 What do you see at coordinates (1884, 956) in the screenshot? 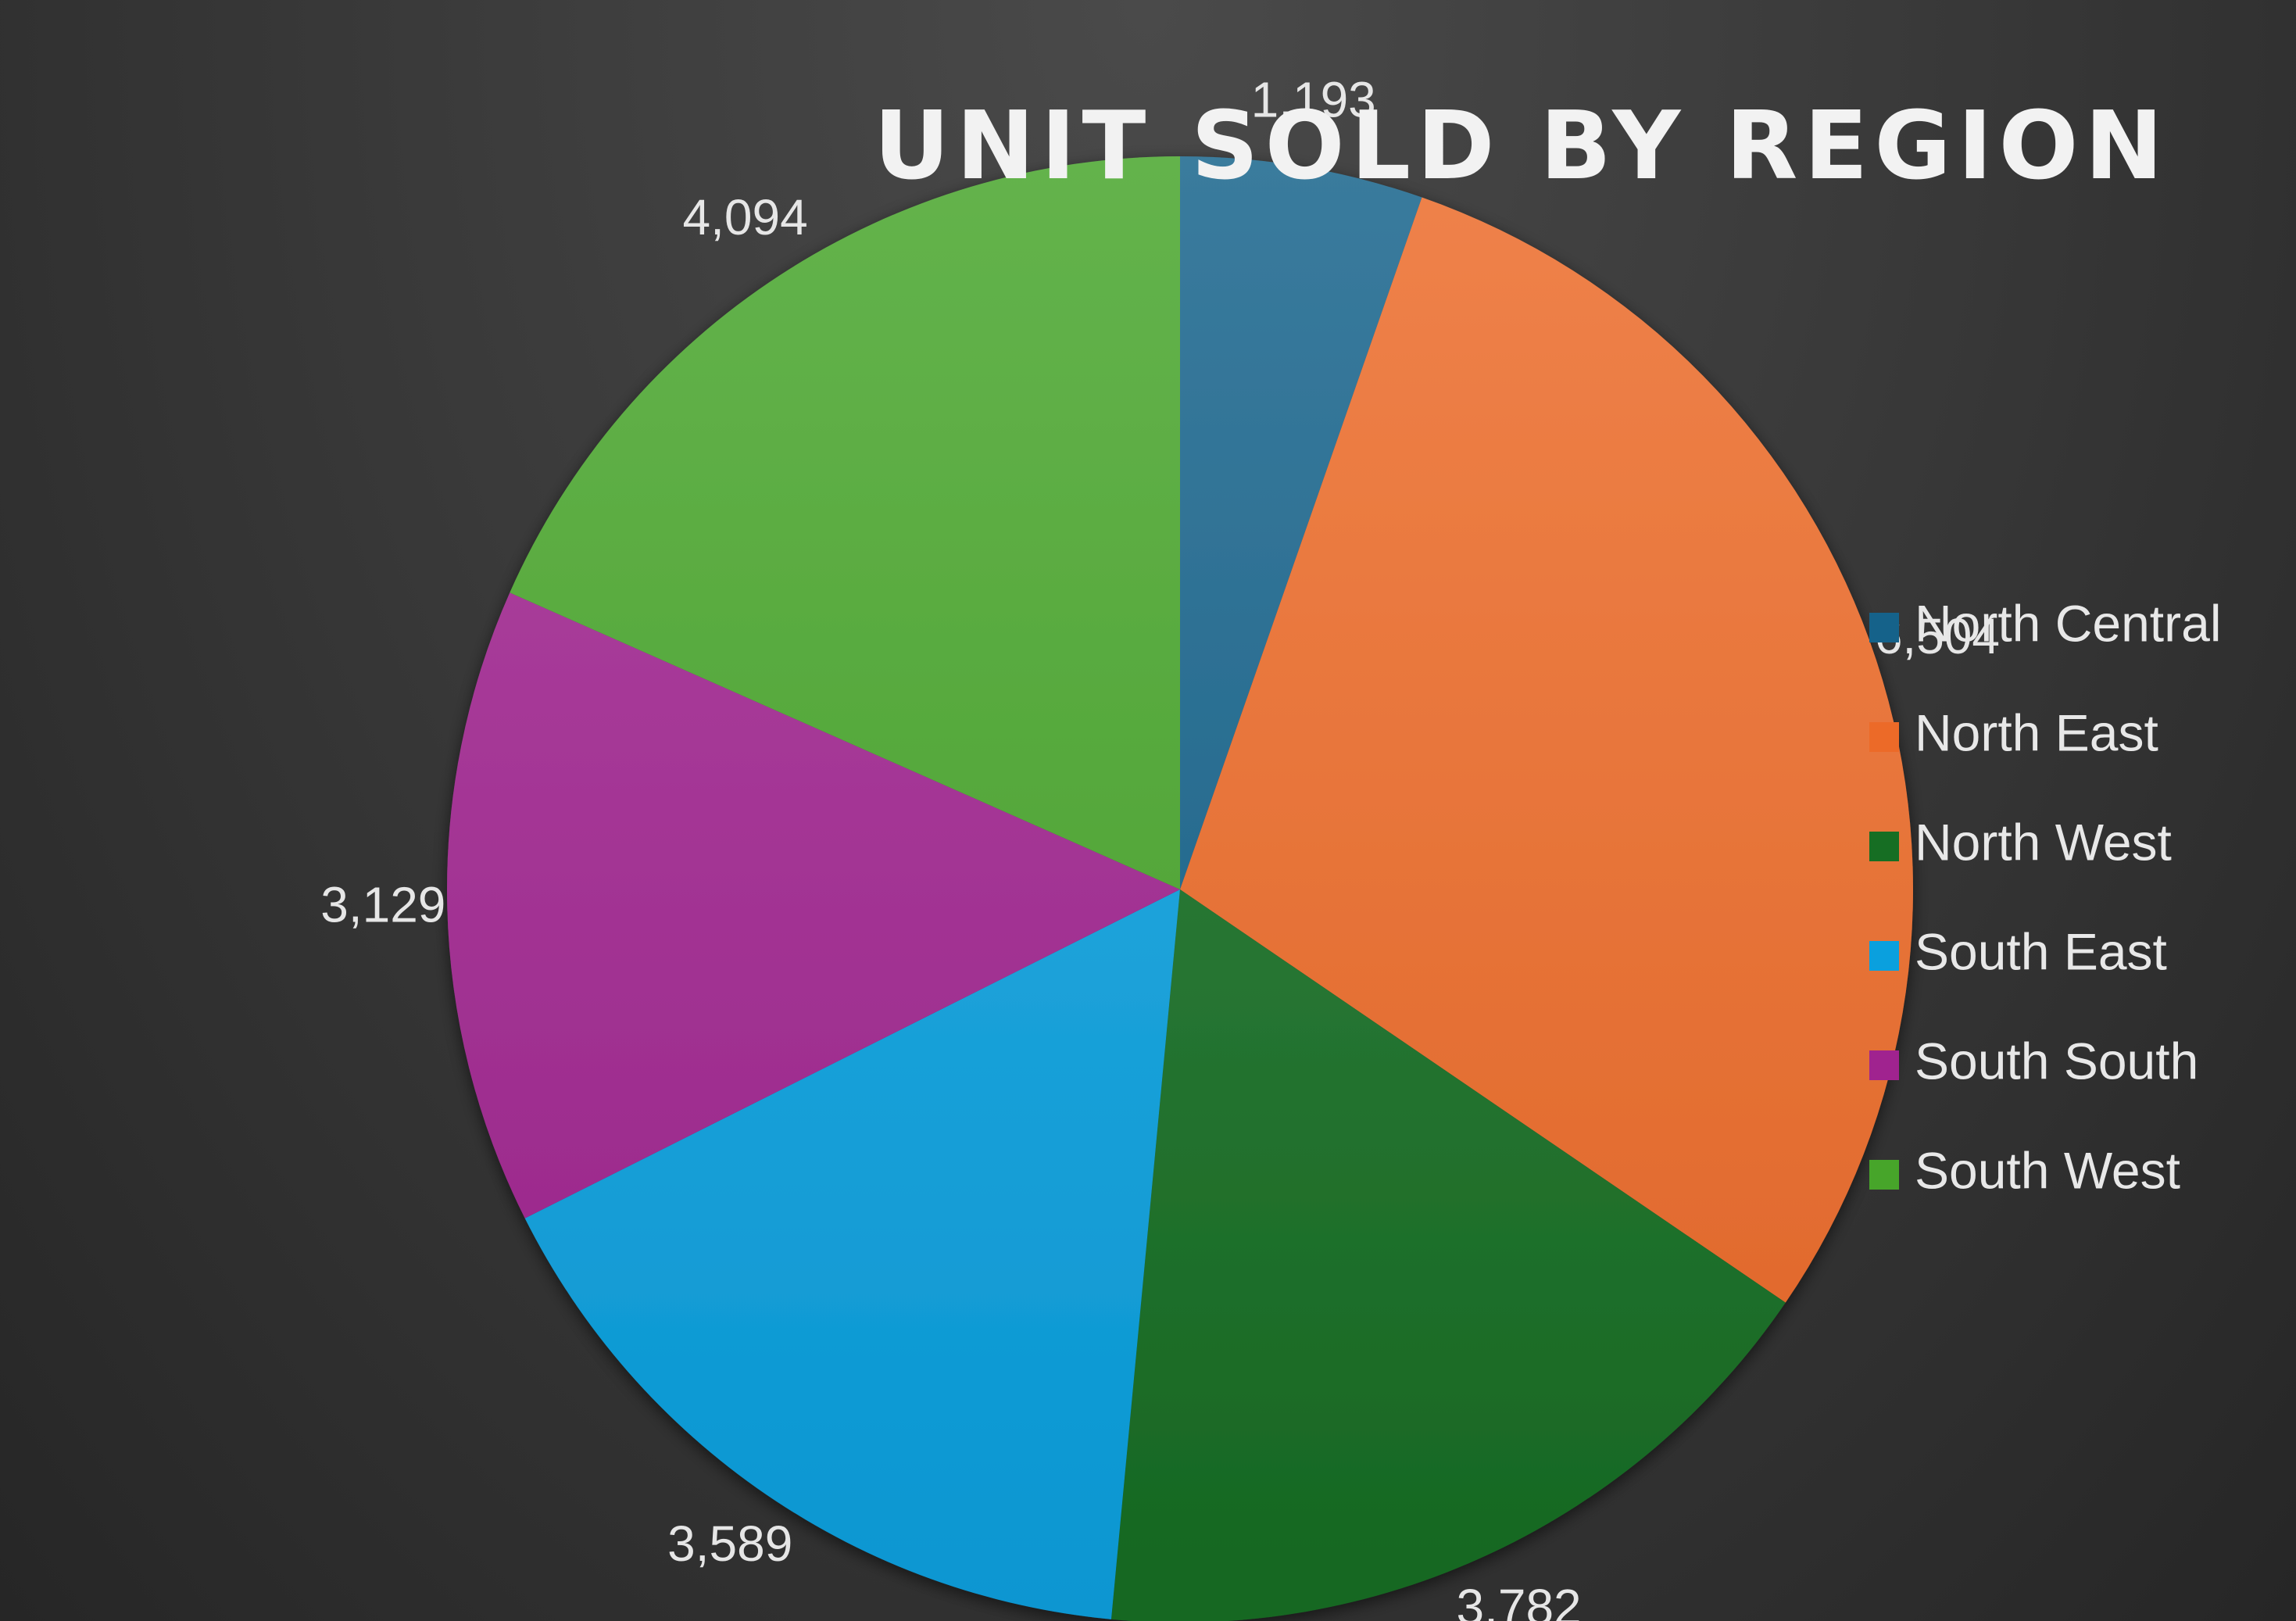
I see `legend-swatch-south-east` at bounding box center [1884, 956].